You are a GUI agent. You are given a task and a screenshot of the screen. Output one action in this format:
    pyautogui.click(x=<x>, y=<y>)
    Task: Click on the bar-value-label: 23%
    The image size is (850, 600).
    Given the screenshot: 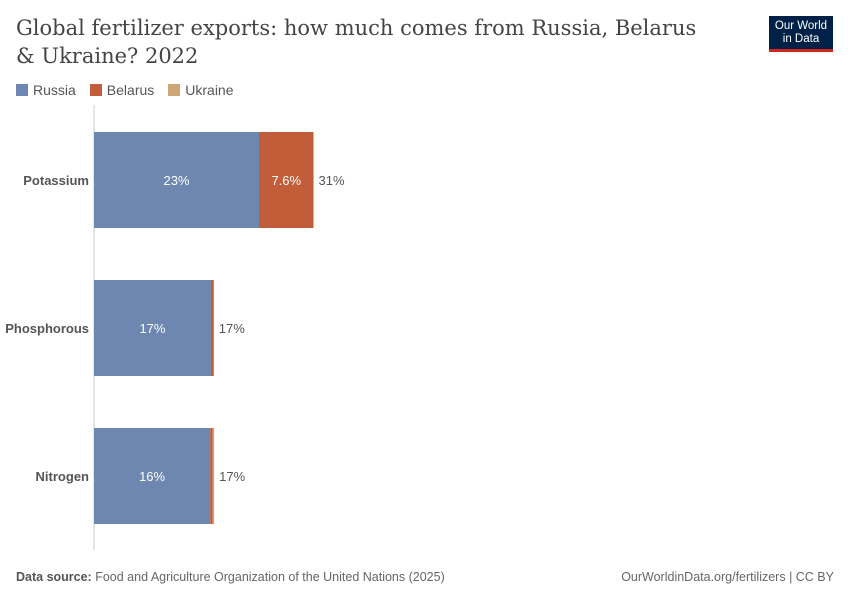 What is the action you would take?
    pyautogui.click(x=176, y=180)
    